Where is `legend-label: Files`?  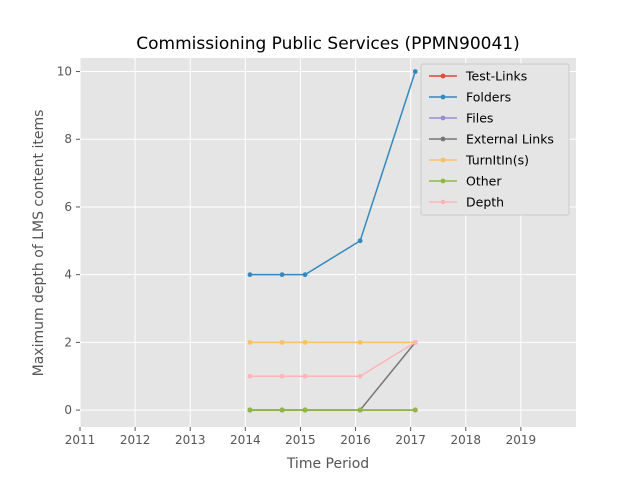 legend-label: Files is located at coordinates (479, 118).